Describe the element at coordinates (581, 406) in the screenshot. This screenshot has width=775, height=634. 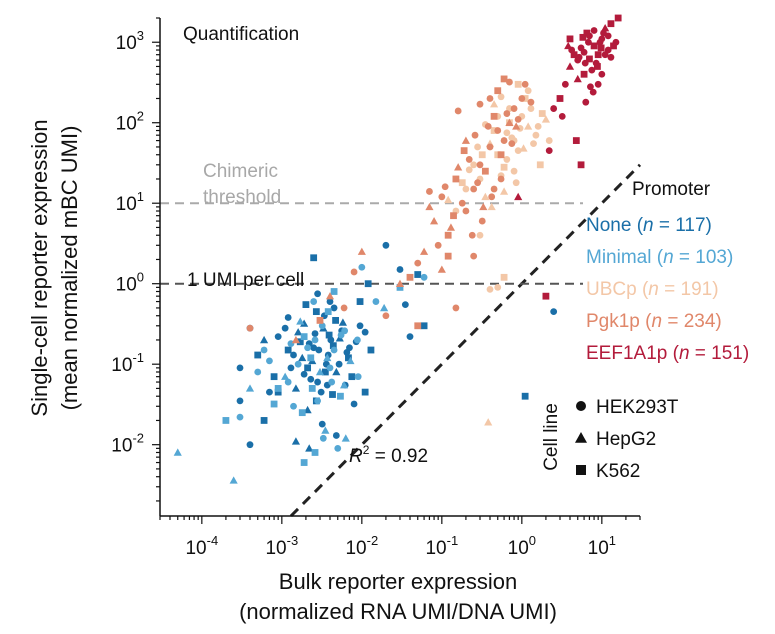
I see `circle-marker-icon` at that location.